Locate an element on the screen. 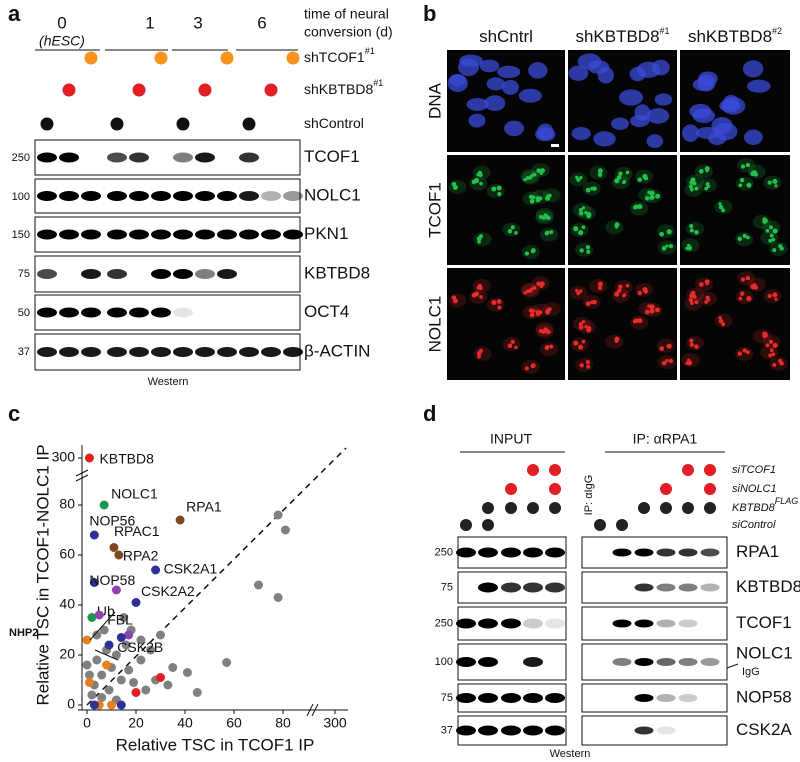 This screenshot has width=800, height=762. point-label: RPA2 is located at coordinates (141, 556).